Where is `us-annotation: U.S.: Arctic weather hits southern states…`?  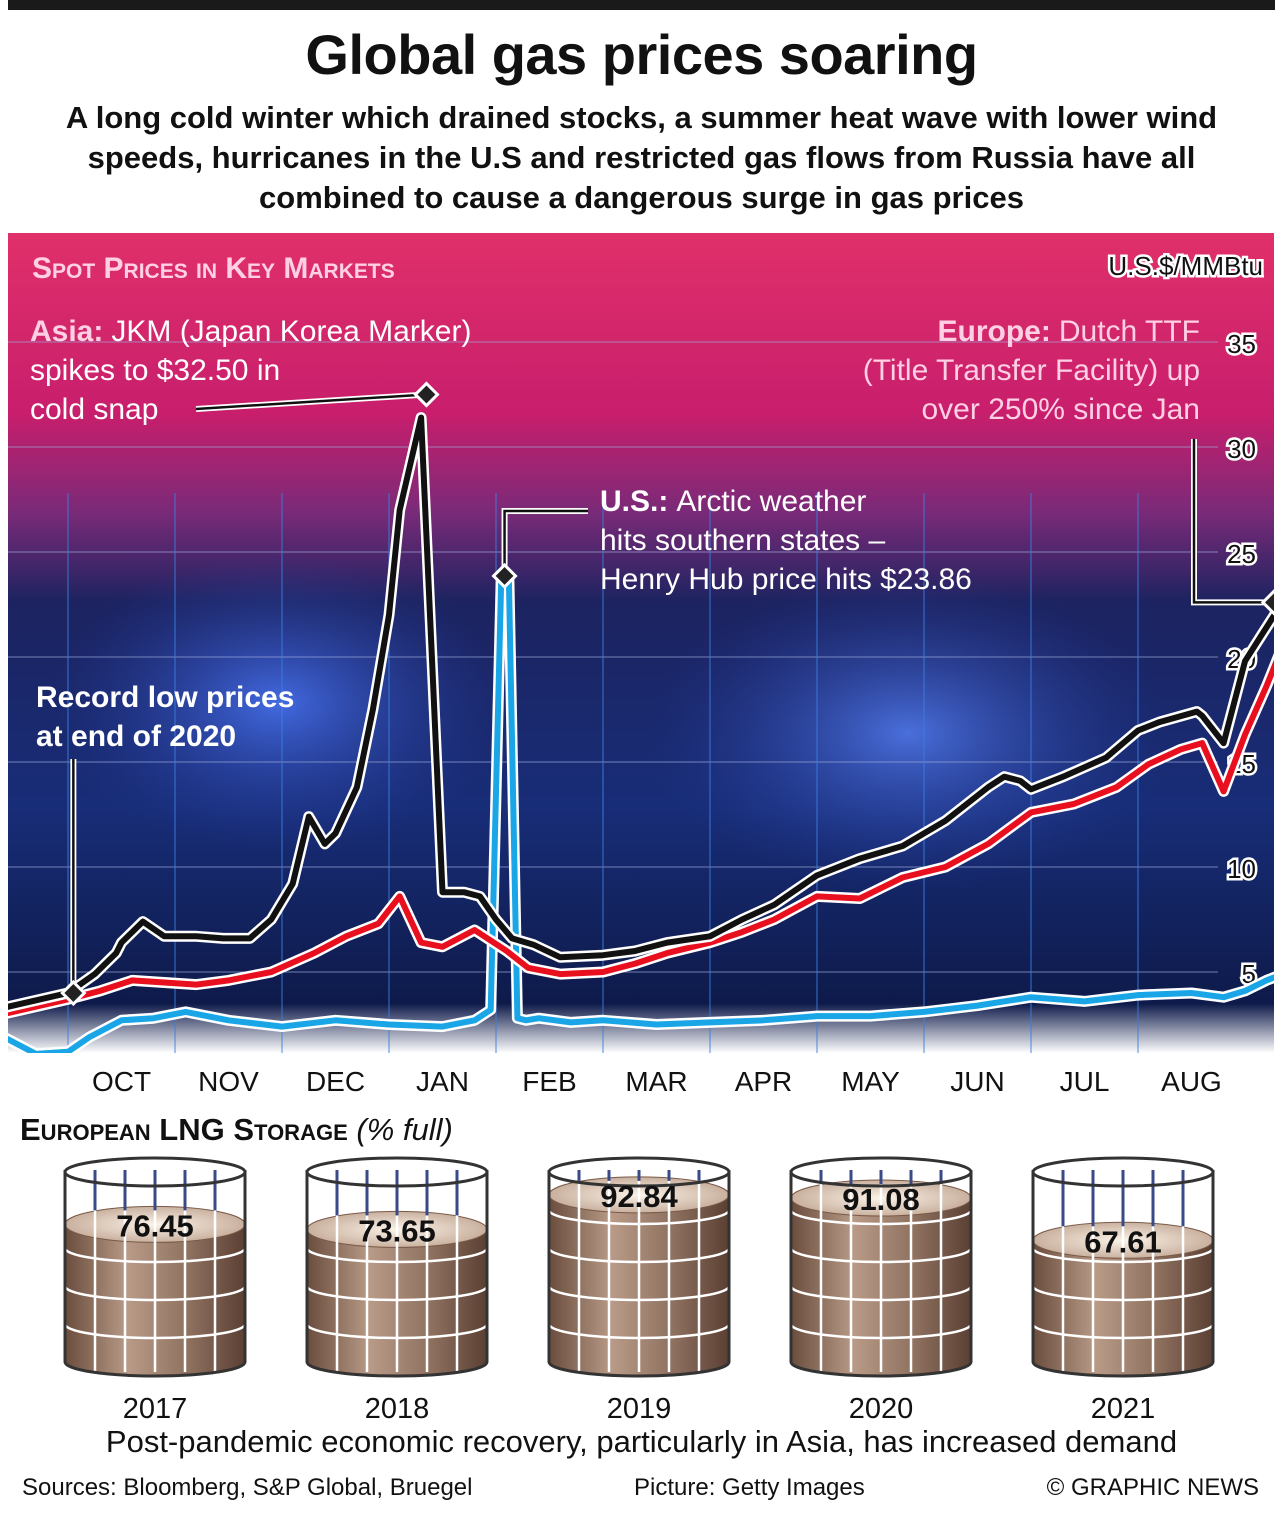
us-annotation: U.S.: Arctic weather hits southern states… is located at coordinates (786, 540).